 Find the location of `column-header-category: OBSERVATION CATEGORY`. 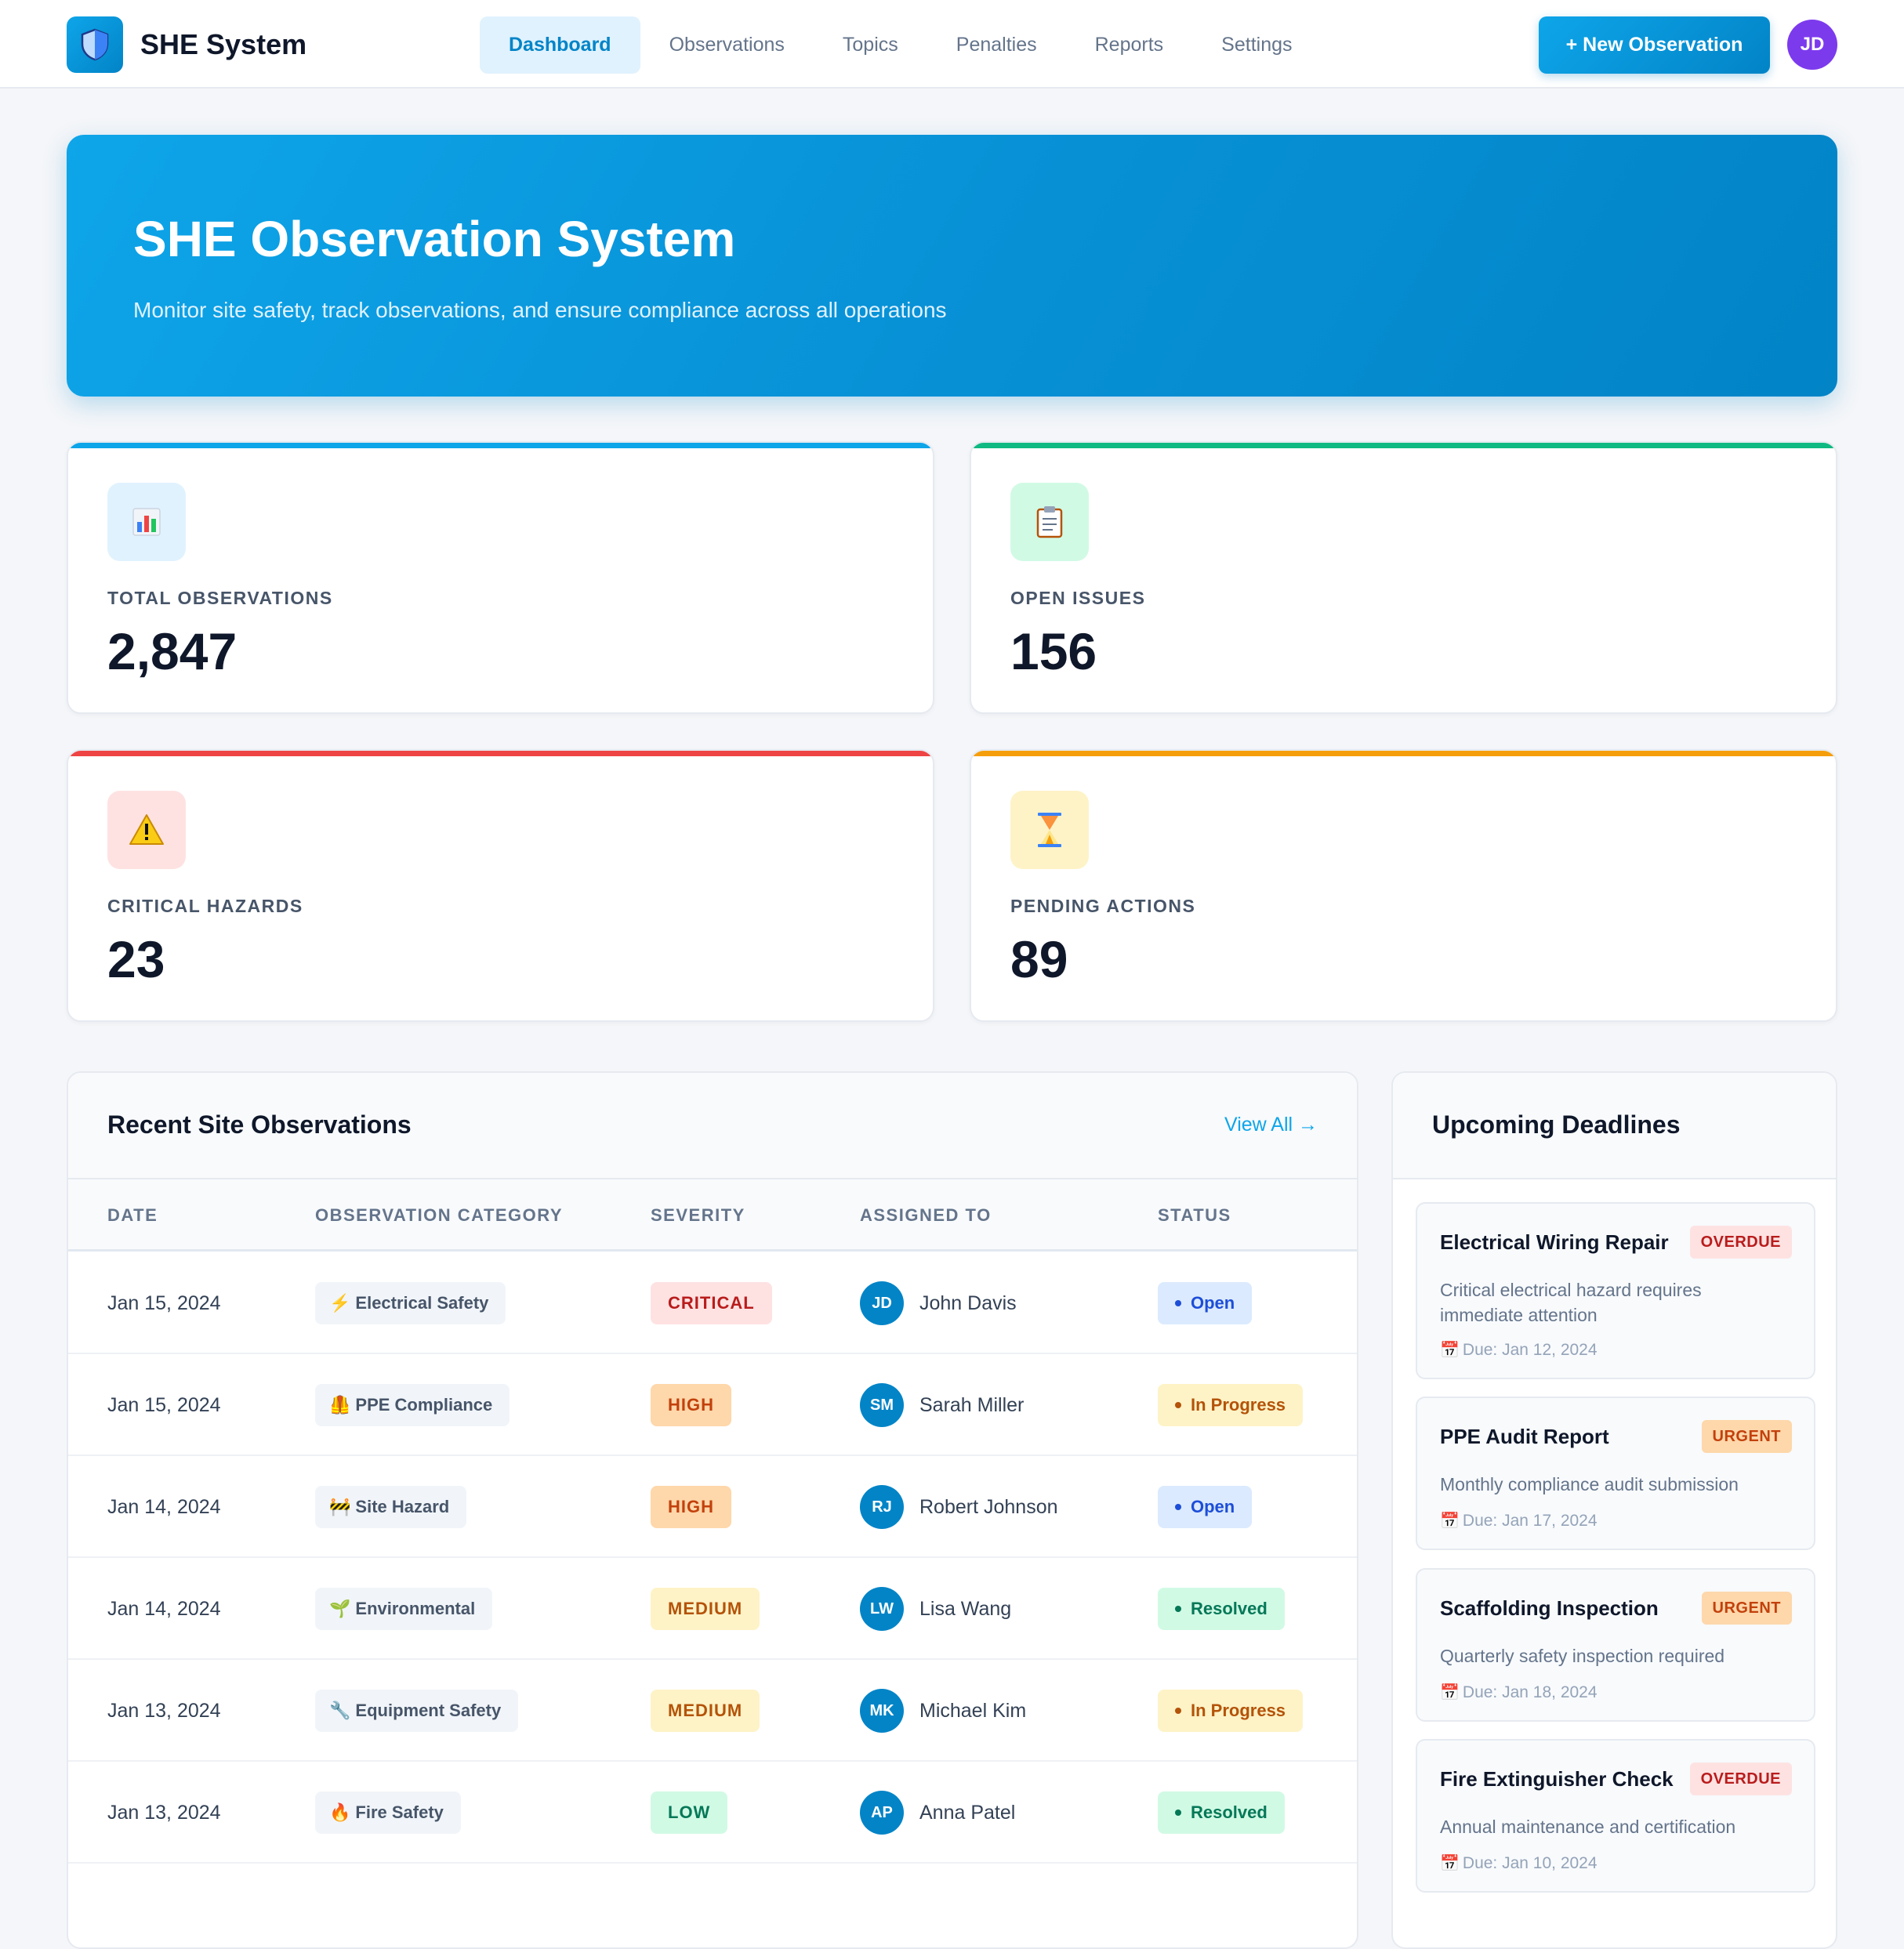

column-header-category: OBSERVATION CATEGORY is located at coordinates (439, 1215).